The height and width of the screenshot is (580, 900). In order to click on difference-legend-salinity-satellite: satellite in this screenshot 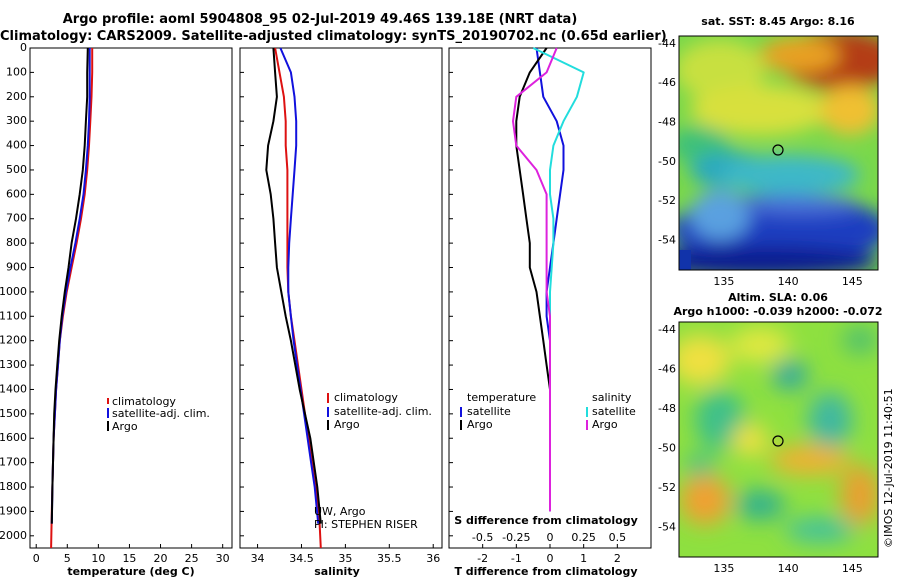, I will do `click(614, 411)`.